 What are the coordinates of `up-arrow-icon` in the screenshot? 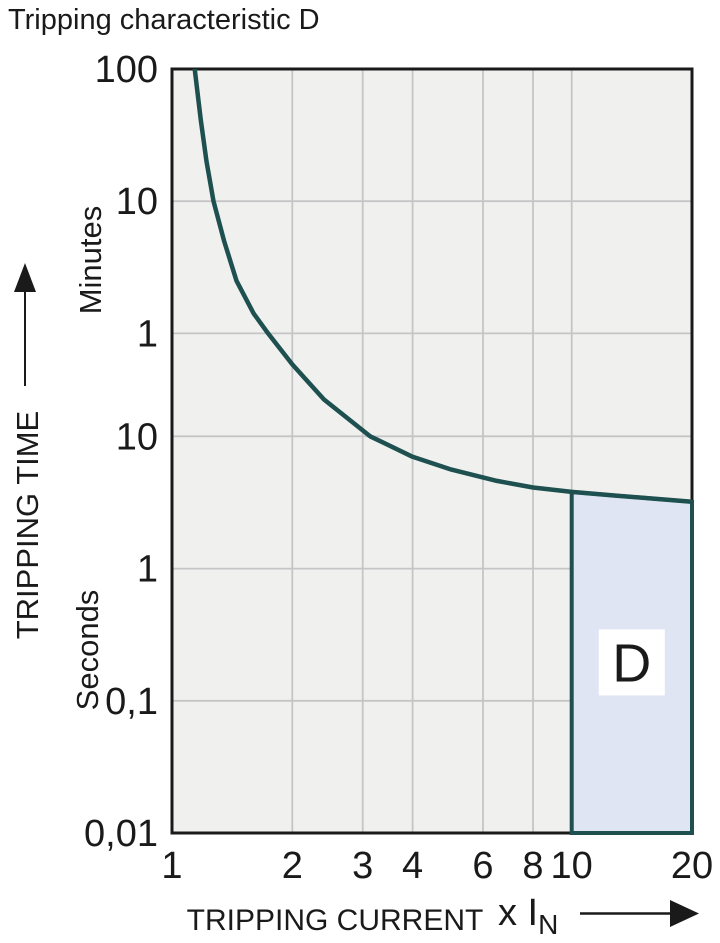 It's located at (25, 324).